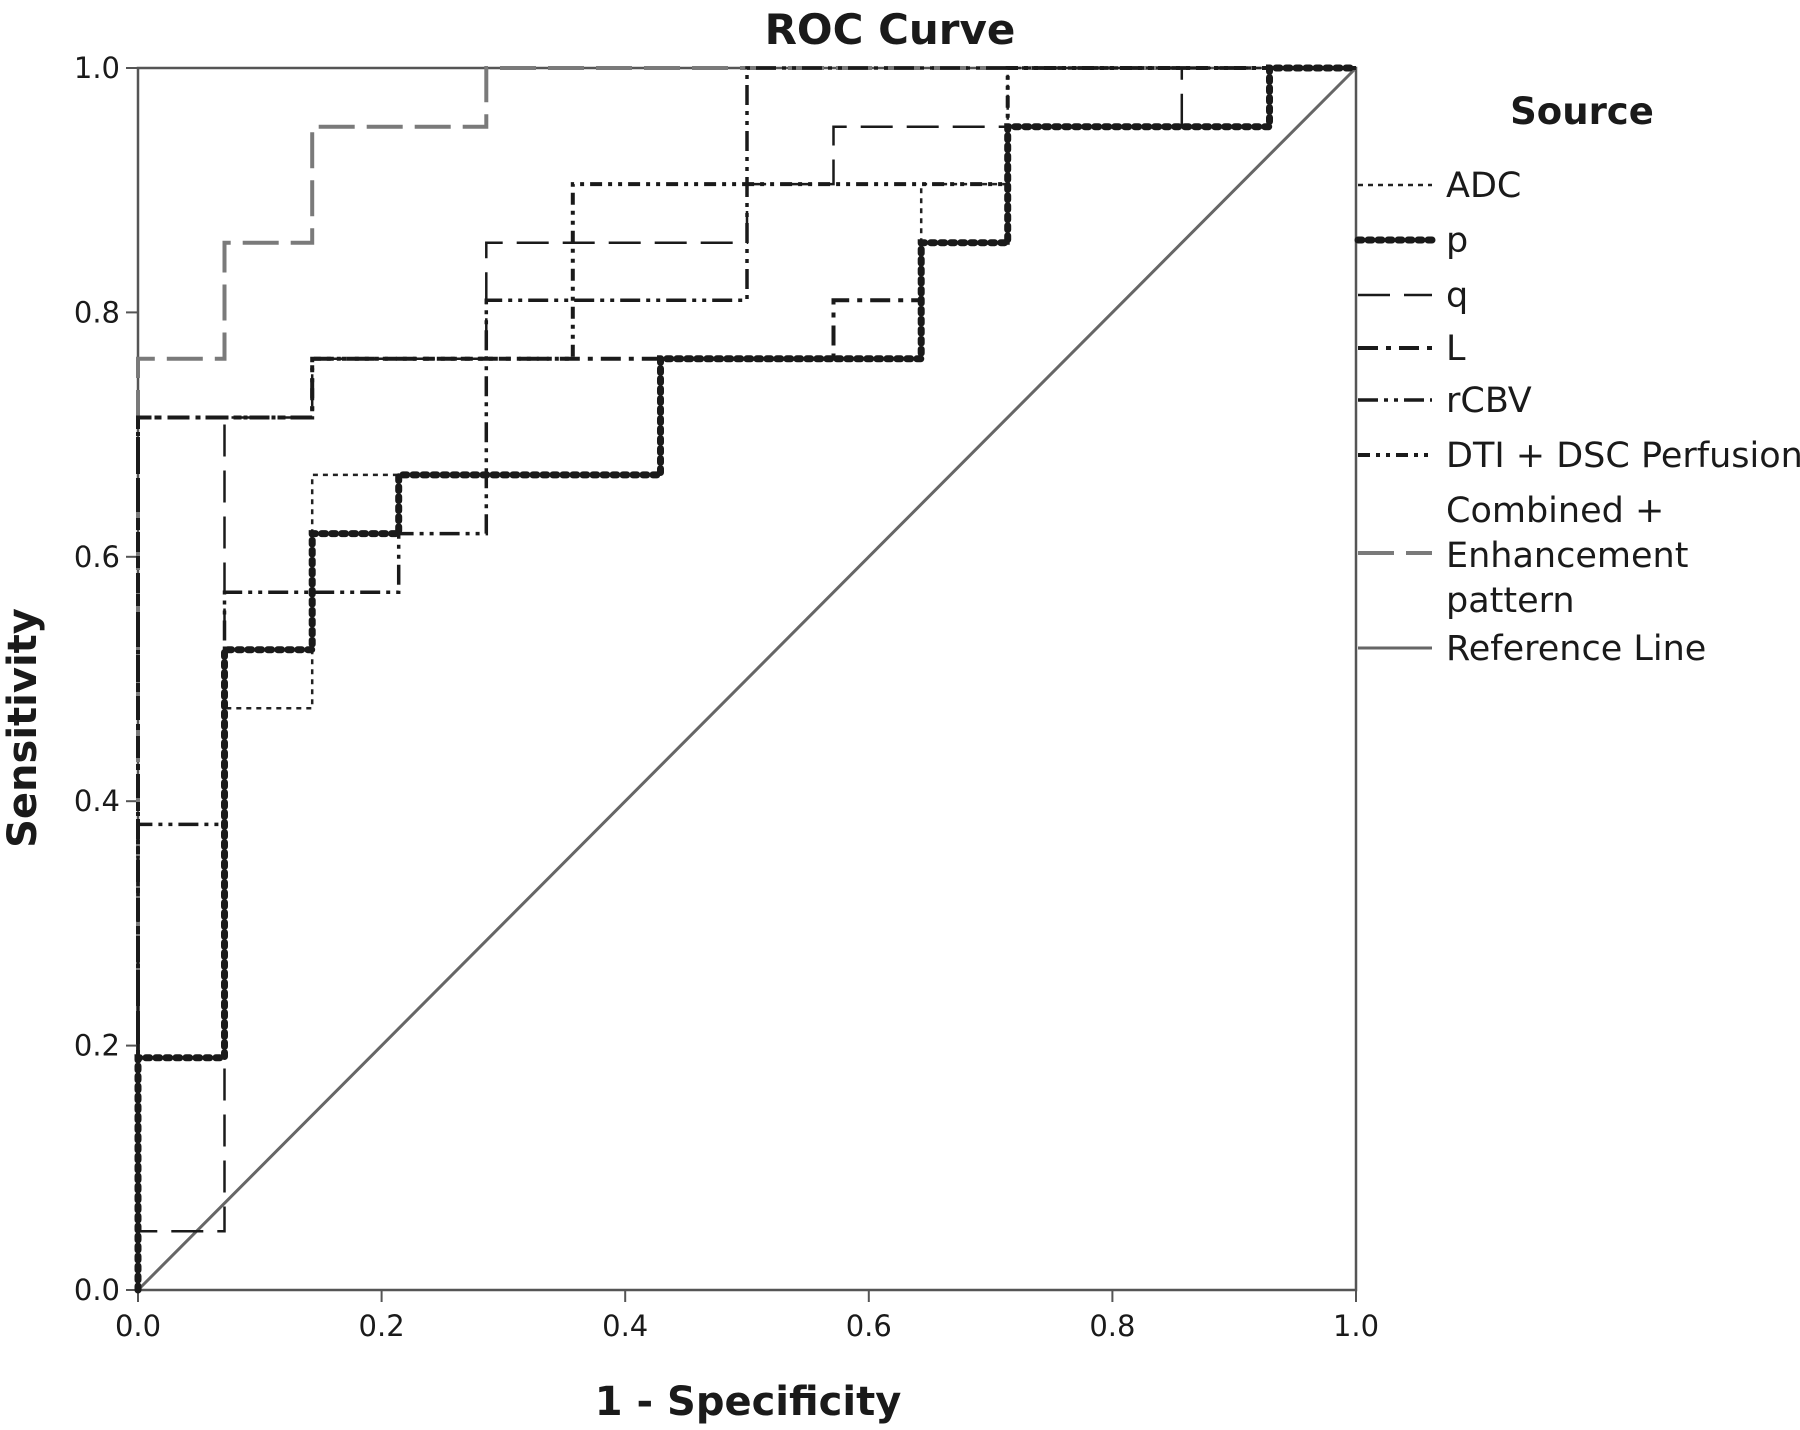 The height and width of the screenshot is (1430, 1800). Describe the element at coordinates (1483, 186) in the screenshot. I see `legend-label: ADC` at that location.